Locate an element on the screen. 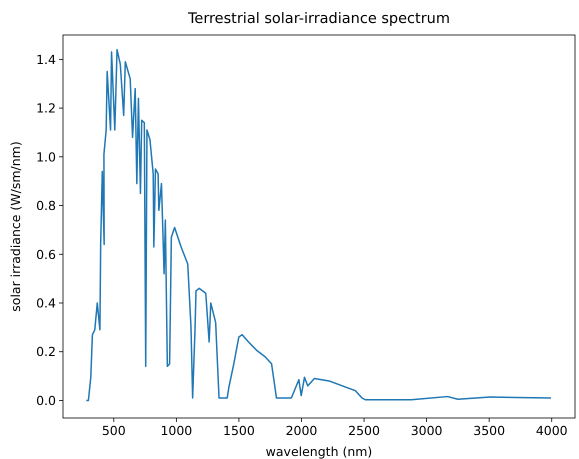 Image resolution: width=579 pixels, height=459 pixels. chart-title: Terrestrial solar-irradiance spectrum is located at coordinates (318, 19).